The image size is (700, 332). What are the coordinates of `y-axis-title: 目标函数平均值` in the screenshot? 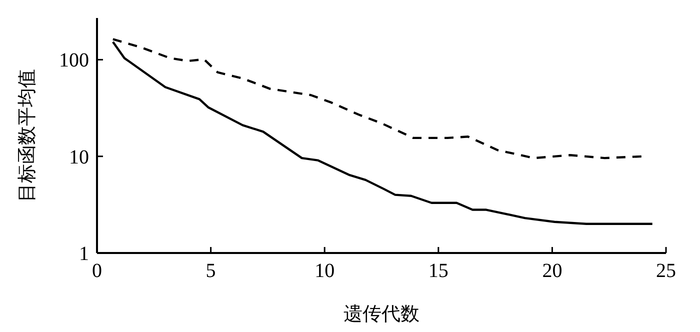 It's located at (27, 135).